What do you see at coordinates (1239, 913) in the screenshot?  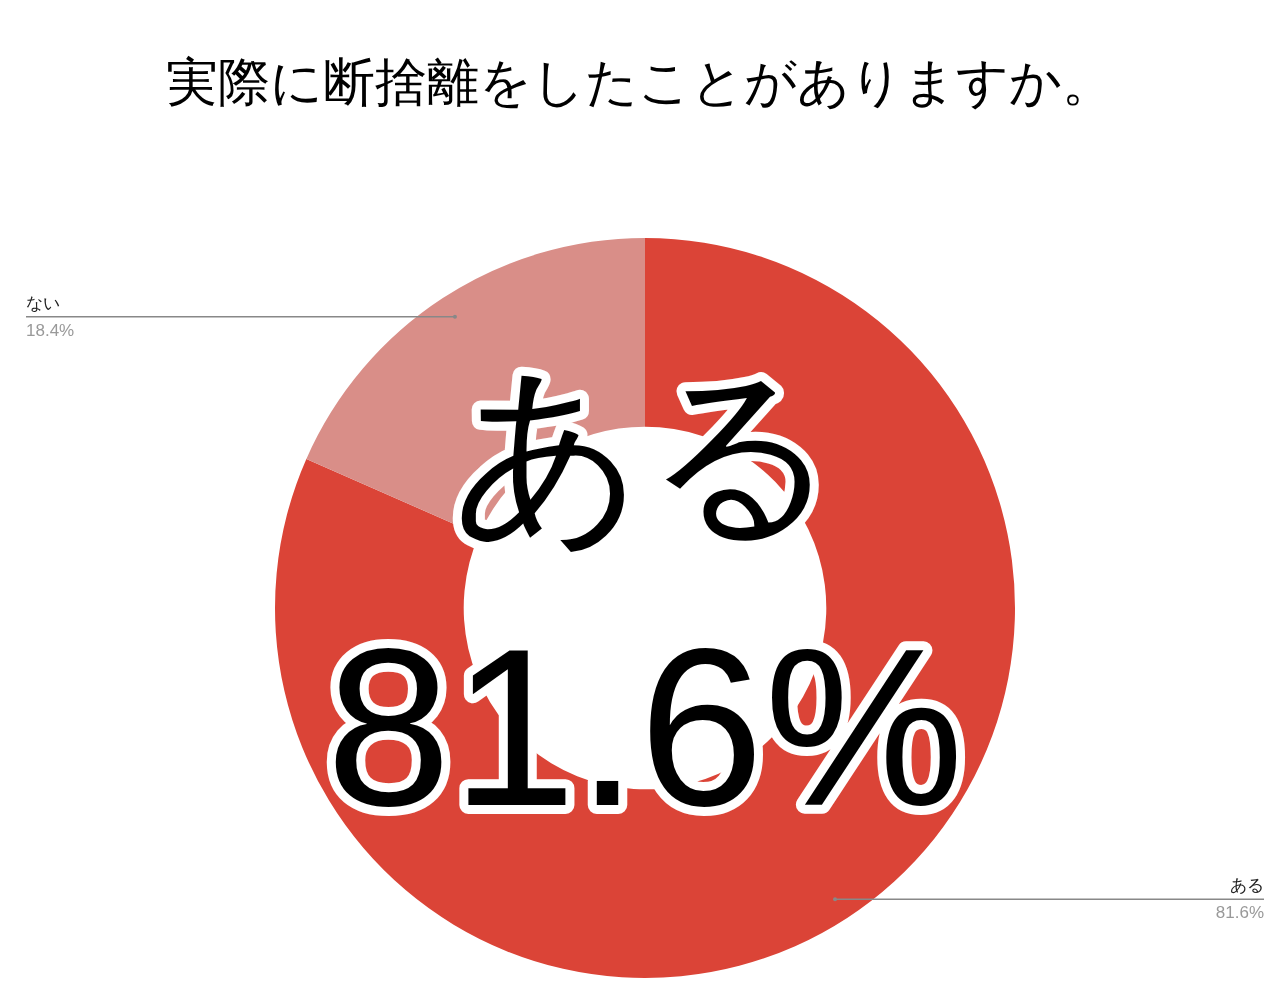 I see `data-label: 81.6%` at bounding box center [1239, 913].